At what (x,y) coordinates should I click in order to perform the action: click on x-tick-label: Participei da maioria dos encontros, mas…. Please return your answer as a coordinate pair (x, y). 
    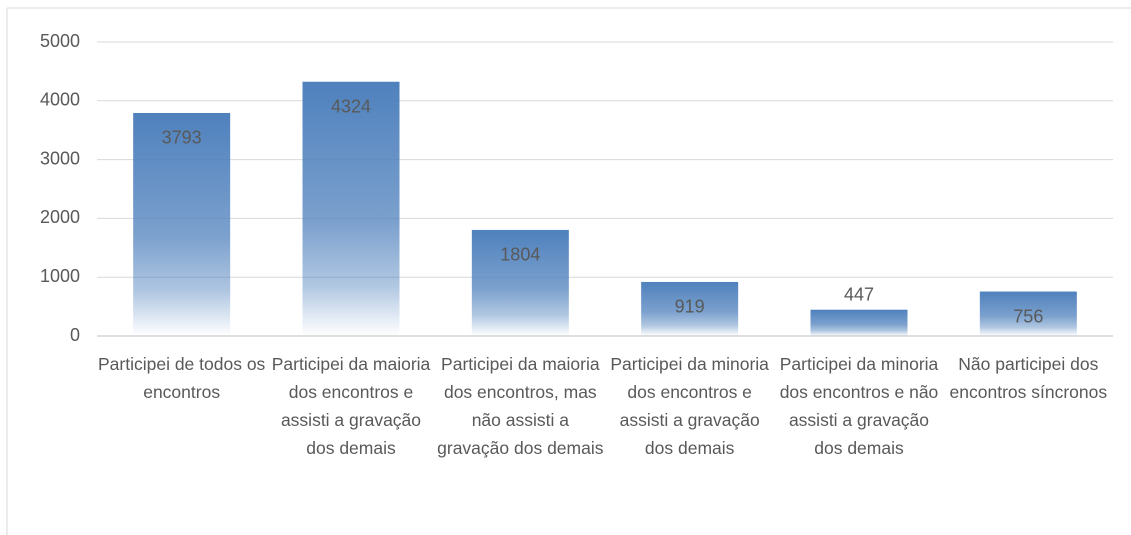
    Looking at the image, I should click on (520, 406).